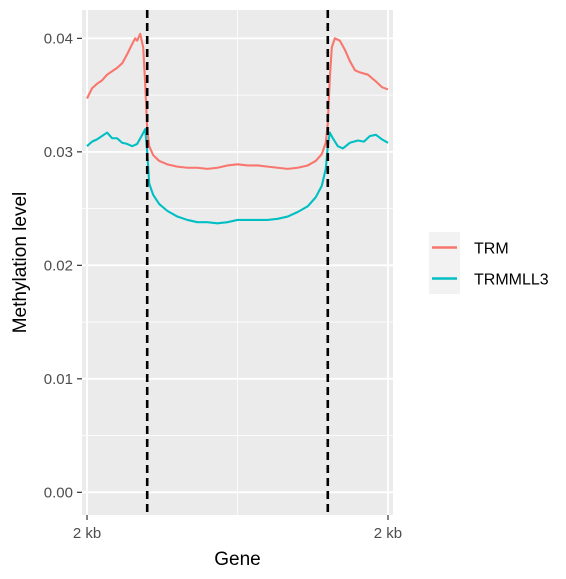 The height and width of the screenshot is (579, 566). What do you see at coordinates (20, 263) in the screenshot?
I see `y-axis-title: Methylation level` at bounding box center [20, 263].